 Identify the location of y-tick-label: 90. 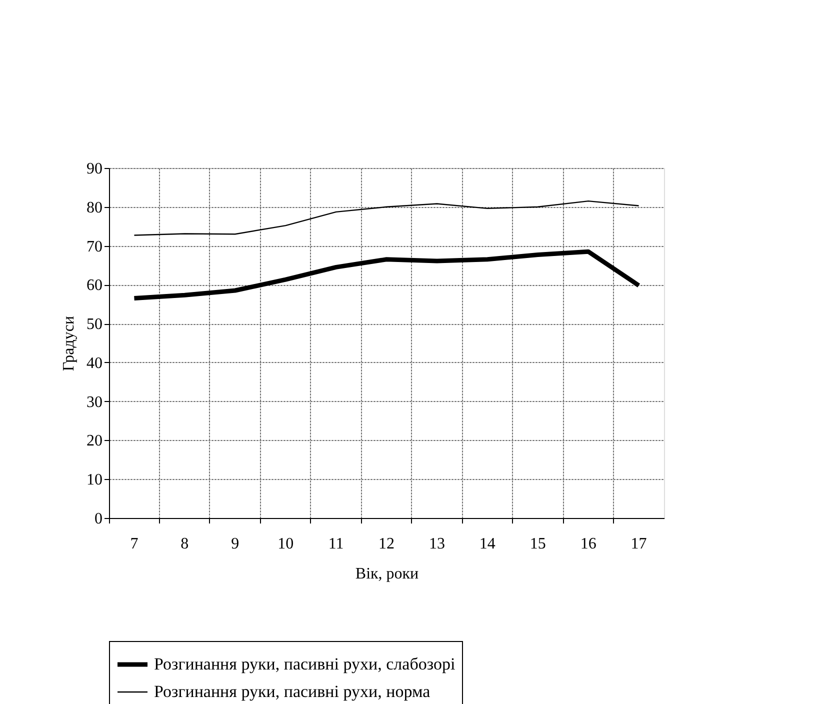
(94, 169).